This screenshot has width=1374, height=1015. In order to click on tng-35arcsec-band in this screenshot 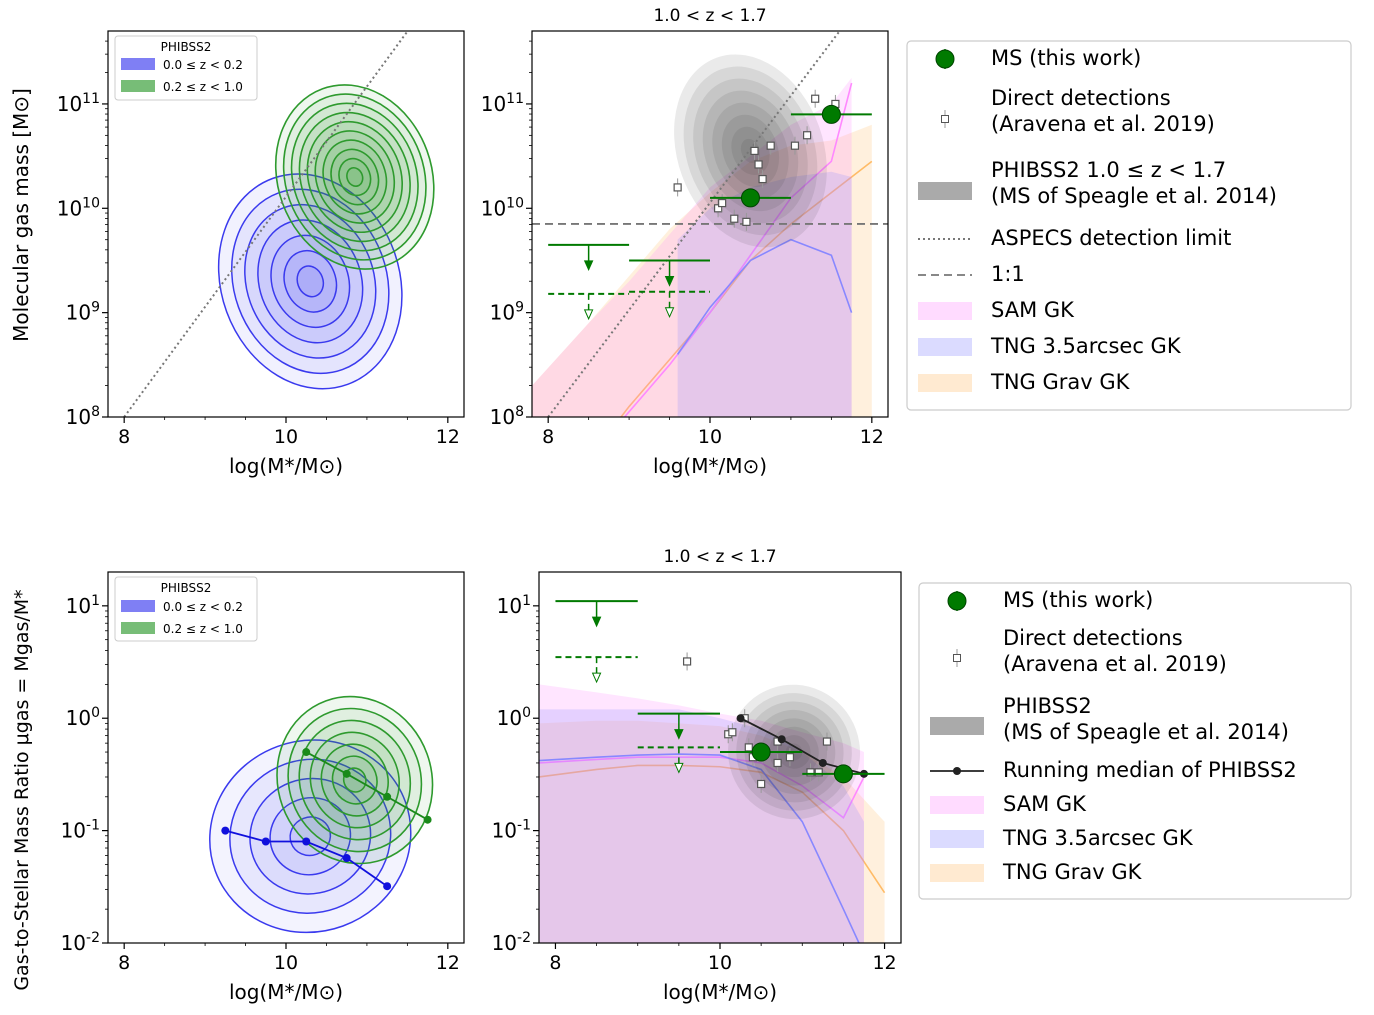, I will do `click(701, 826)`.